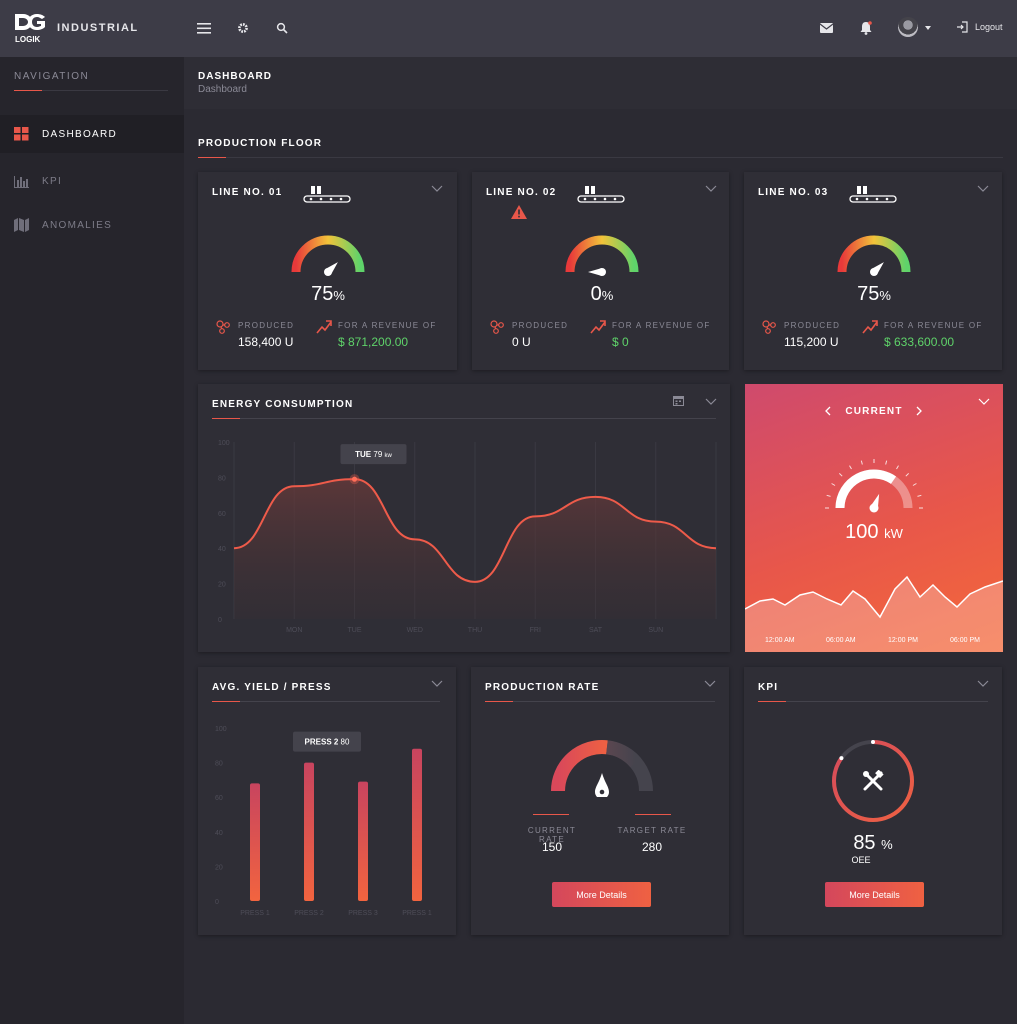 The height and width of the screenshot is (1024, 1017). I want to click on chevron-right-icon, so click(919, 411).